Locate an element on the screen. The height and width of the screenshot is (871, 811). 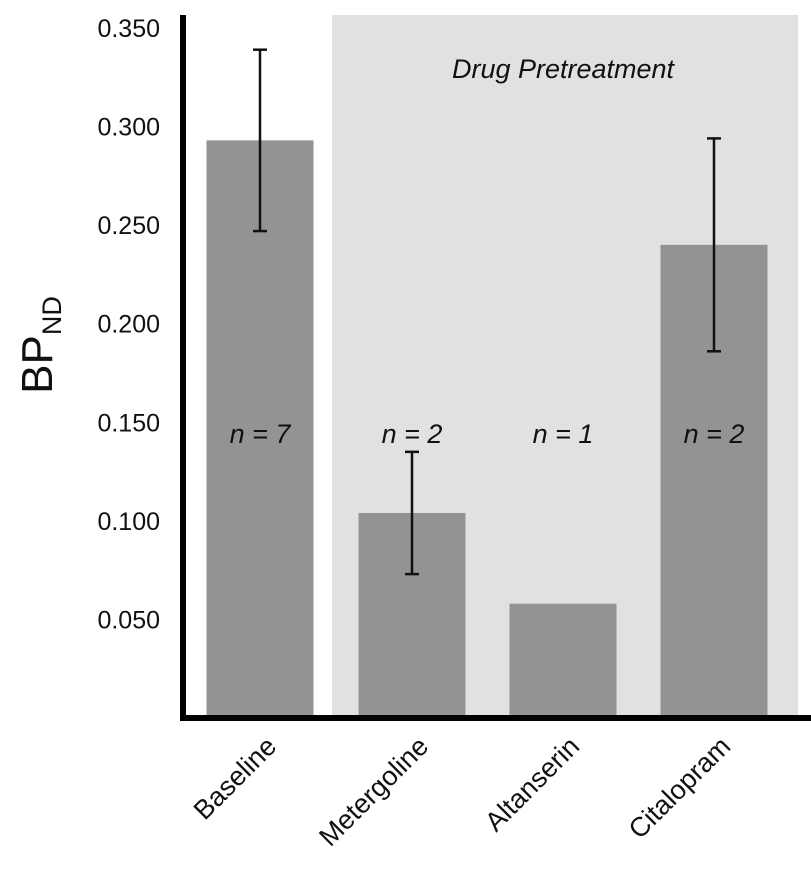
y-tick-label: 0.100 is located at coordinates (128, 522).